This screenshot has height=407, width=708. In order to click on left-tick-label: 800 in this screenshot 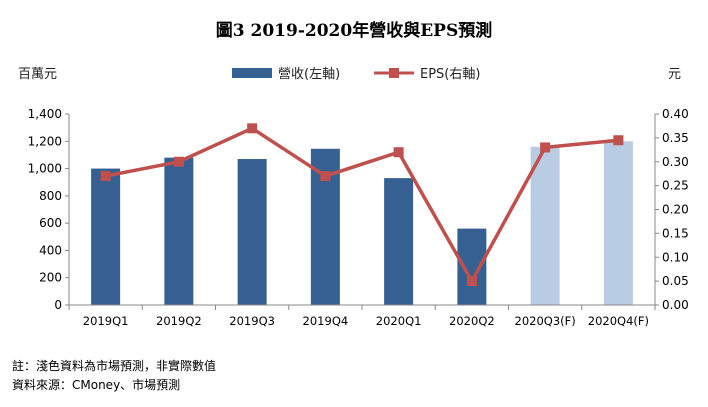, I will do `click(50, 196)`.